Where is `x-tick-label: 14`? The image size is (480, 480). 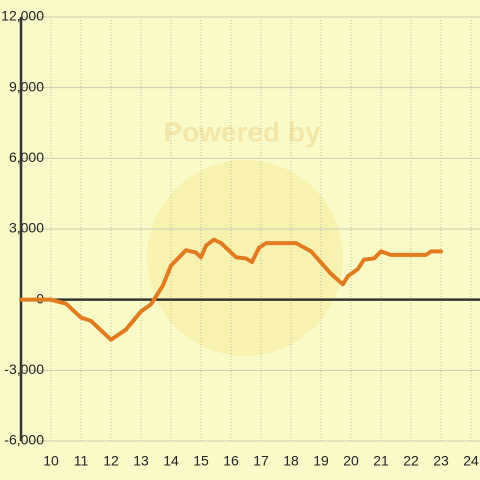
x-tick-label: 14 is located at coordinates (171, 461).